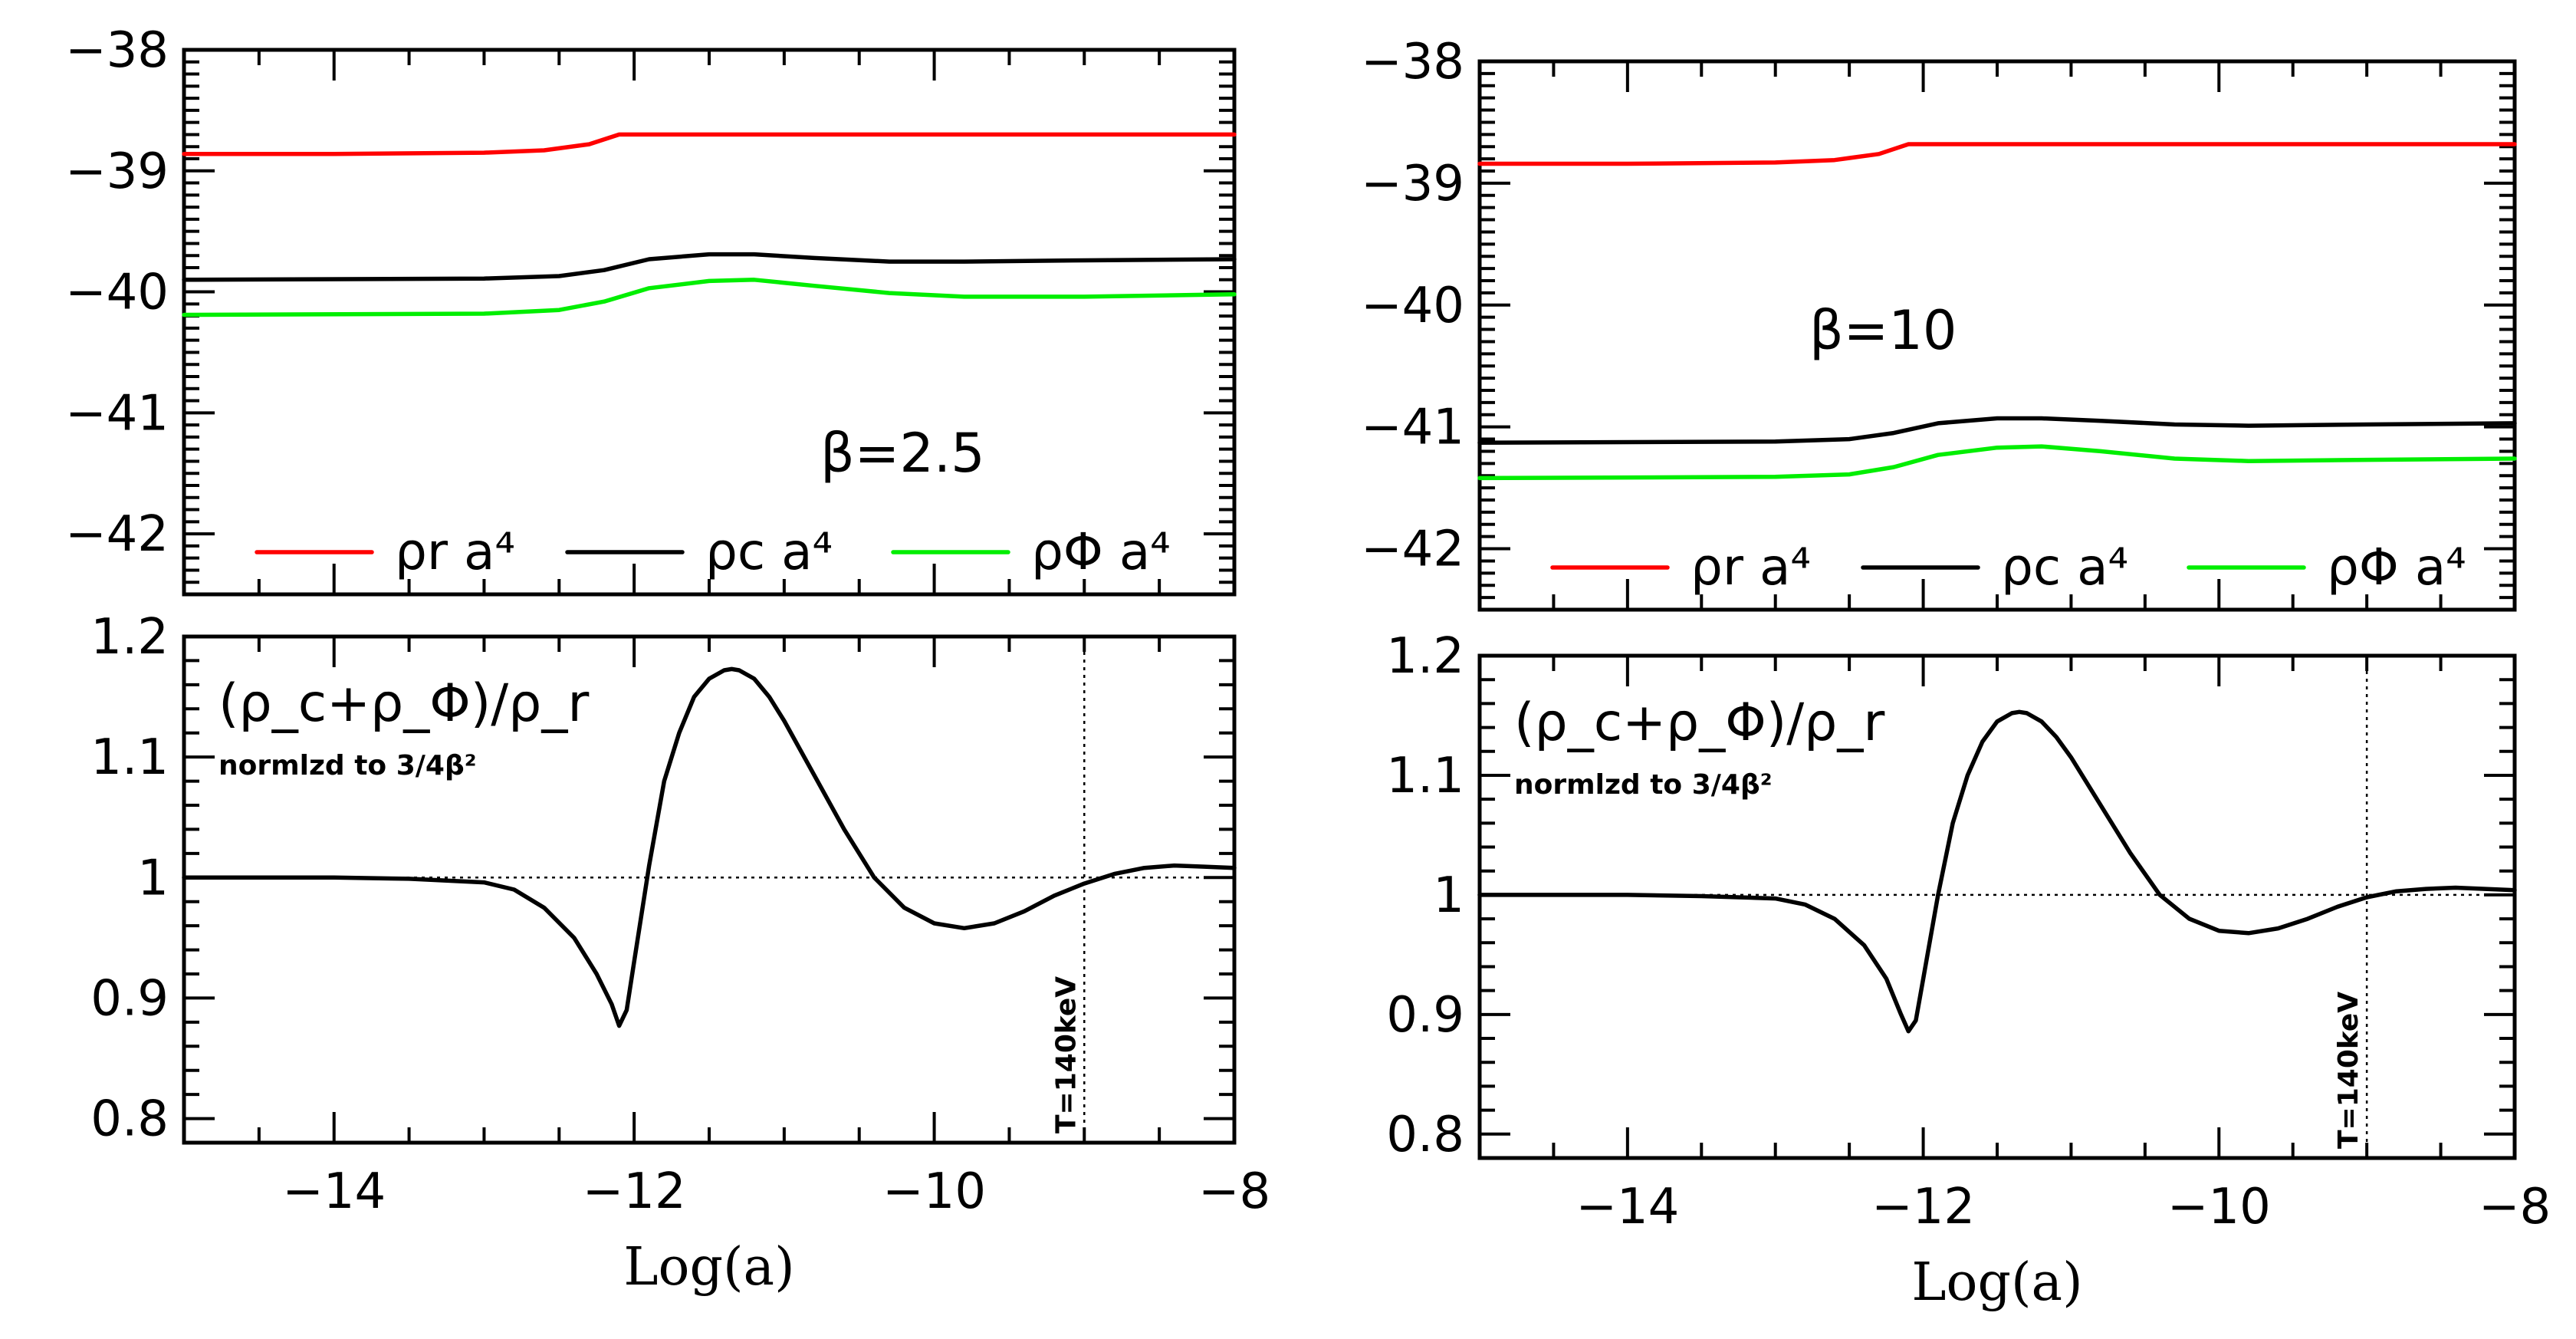  What do you see at coordinates (902, 453) in the screenshot?
I see `beta-annotation: β=2.5` at bounding box center [902, 453].